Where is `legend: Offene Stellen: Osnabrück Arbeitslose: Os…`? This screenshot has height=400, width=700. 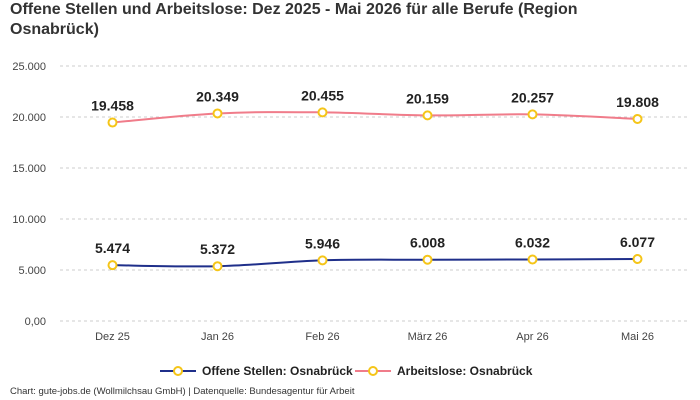
legend: Offene Stellen: Osnabrück Arbeitslose: Os… is located at coordinates (346, 371).